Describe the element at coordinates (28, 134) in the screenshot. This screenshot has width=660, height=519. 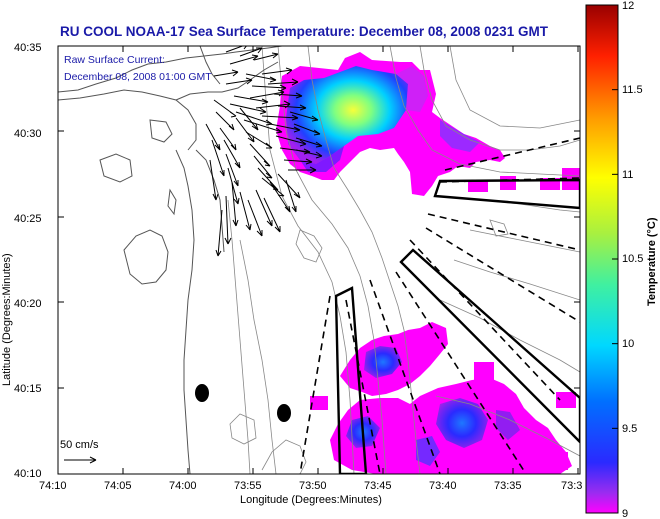
I see `y-tick-label: 40:30` at that location.